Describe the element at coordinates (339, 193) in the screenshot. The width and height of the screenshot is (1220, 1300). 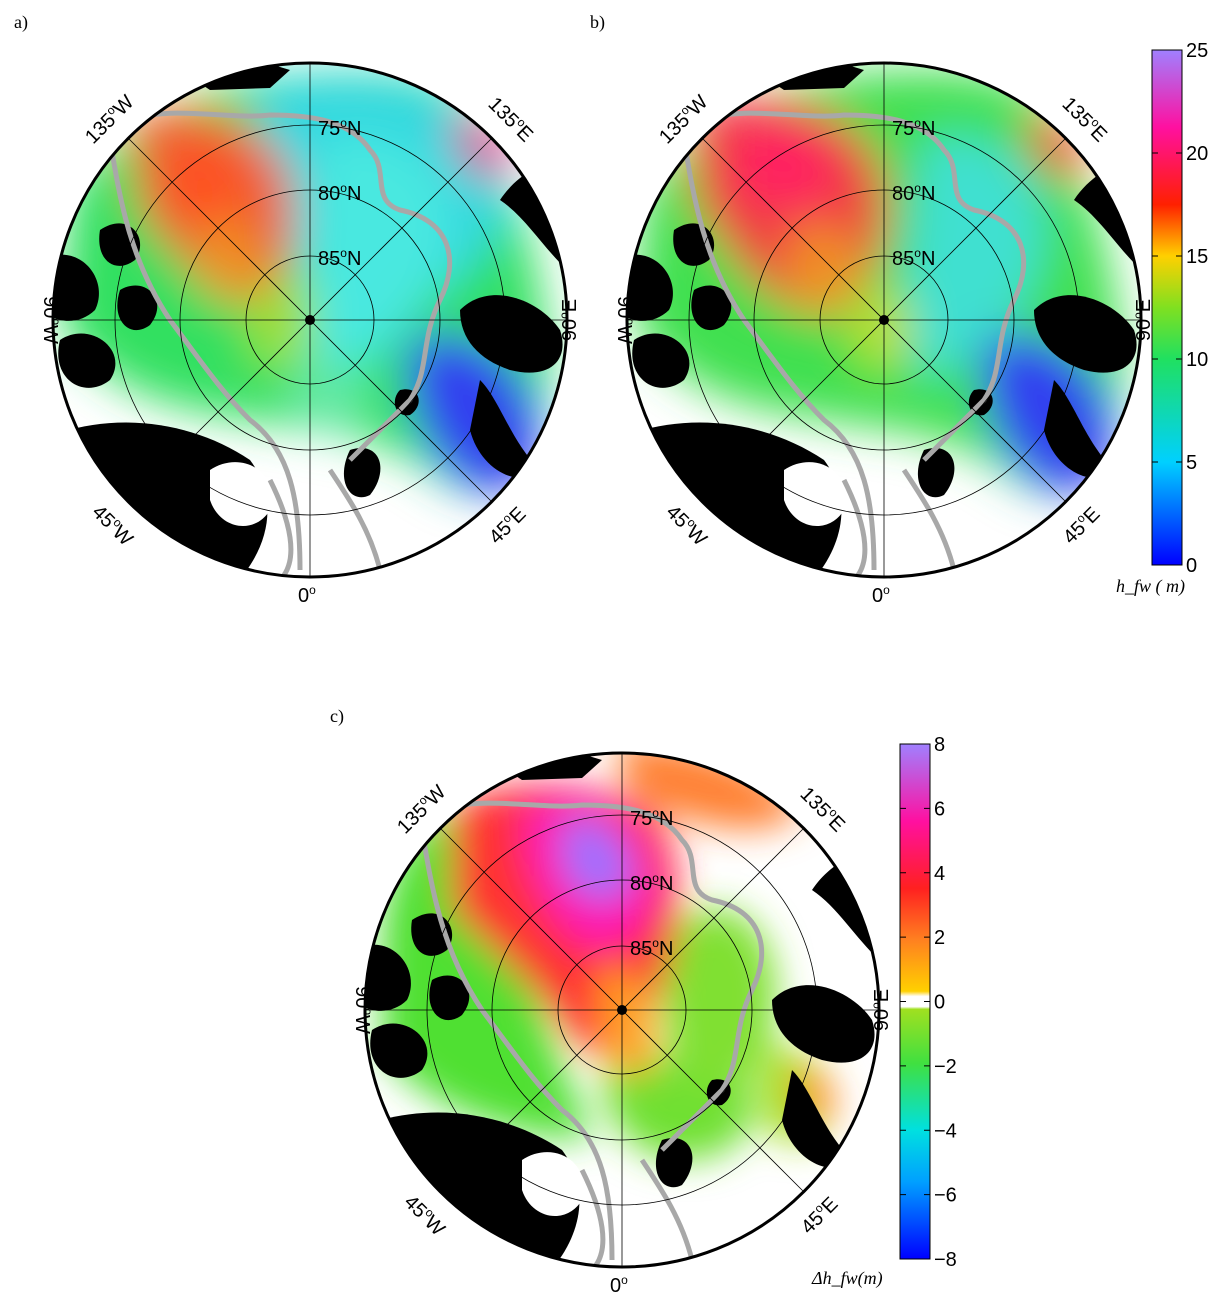
I see `lat-label-80-a: 80oN` at that location.